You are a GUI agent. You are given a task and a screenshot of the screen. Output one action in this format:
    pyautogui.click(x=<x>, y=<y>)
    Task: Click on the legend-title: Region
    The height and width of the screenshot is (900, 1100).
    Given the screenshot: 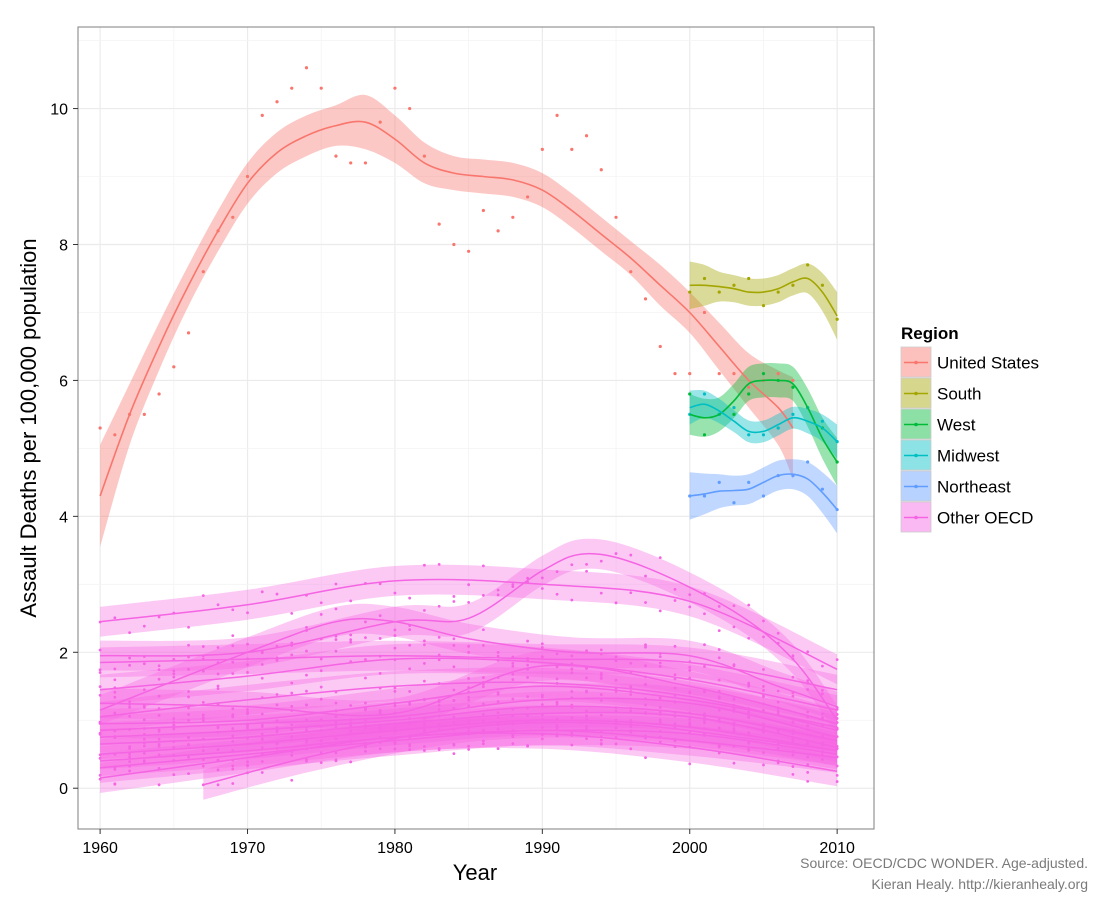 What is the action you would take?
    pyautogui.click(x=930, y=333)
    